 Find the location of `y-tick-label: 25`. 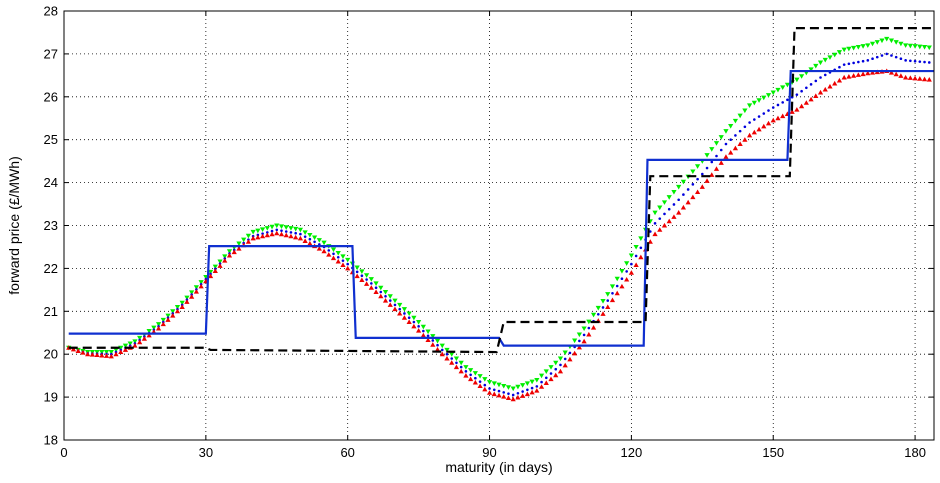

y-tick-label: 25 is located at coordinates (51, 139).